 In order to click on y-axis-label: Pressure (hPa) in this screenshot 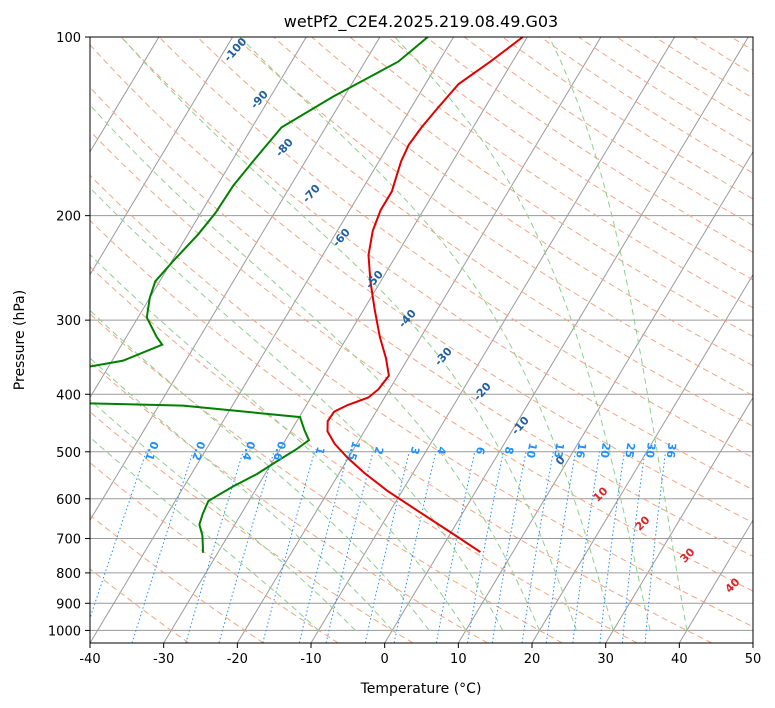, I will do `click(20, 340)`.